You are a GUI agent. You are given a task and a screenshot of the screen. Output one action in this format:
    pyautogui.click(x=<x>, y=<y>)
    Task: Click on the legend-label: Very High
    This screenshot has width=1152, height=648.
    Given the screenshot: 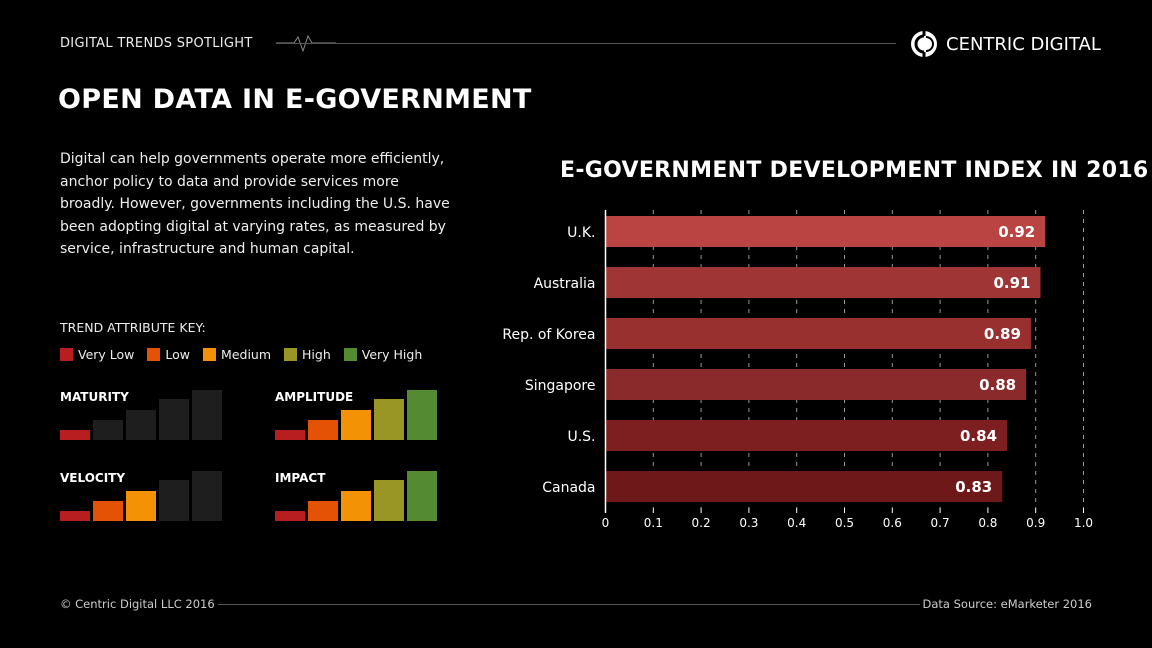 What is the action you would take?
    pyautogui.click(x=392, y=354)
    